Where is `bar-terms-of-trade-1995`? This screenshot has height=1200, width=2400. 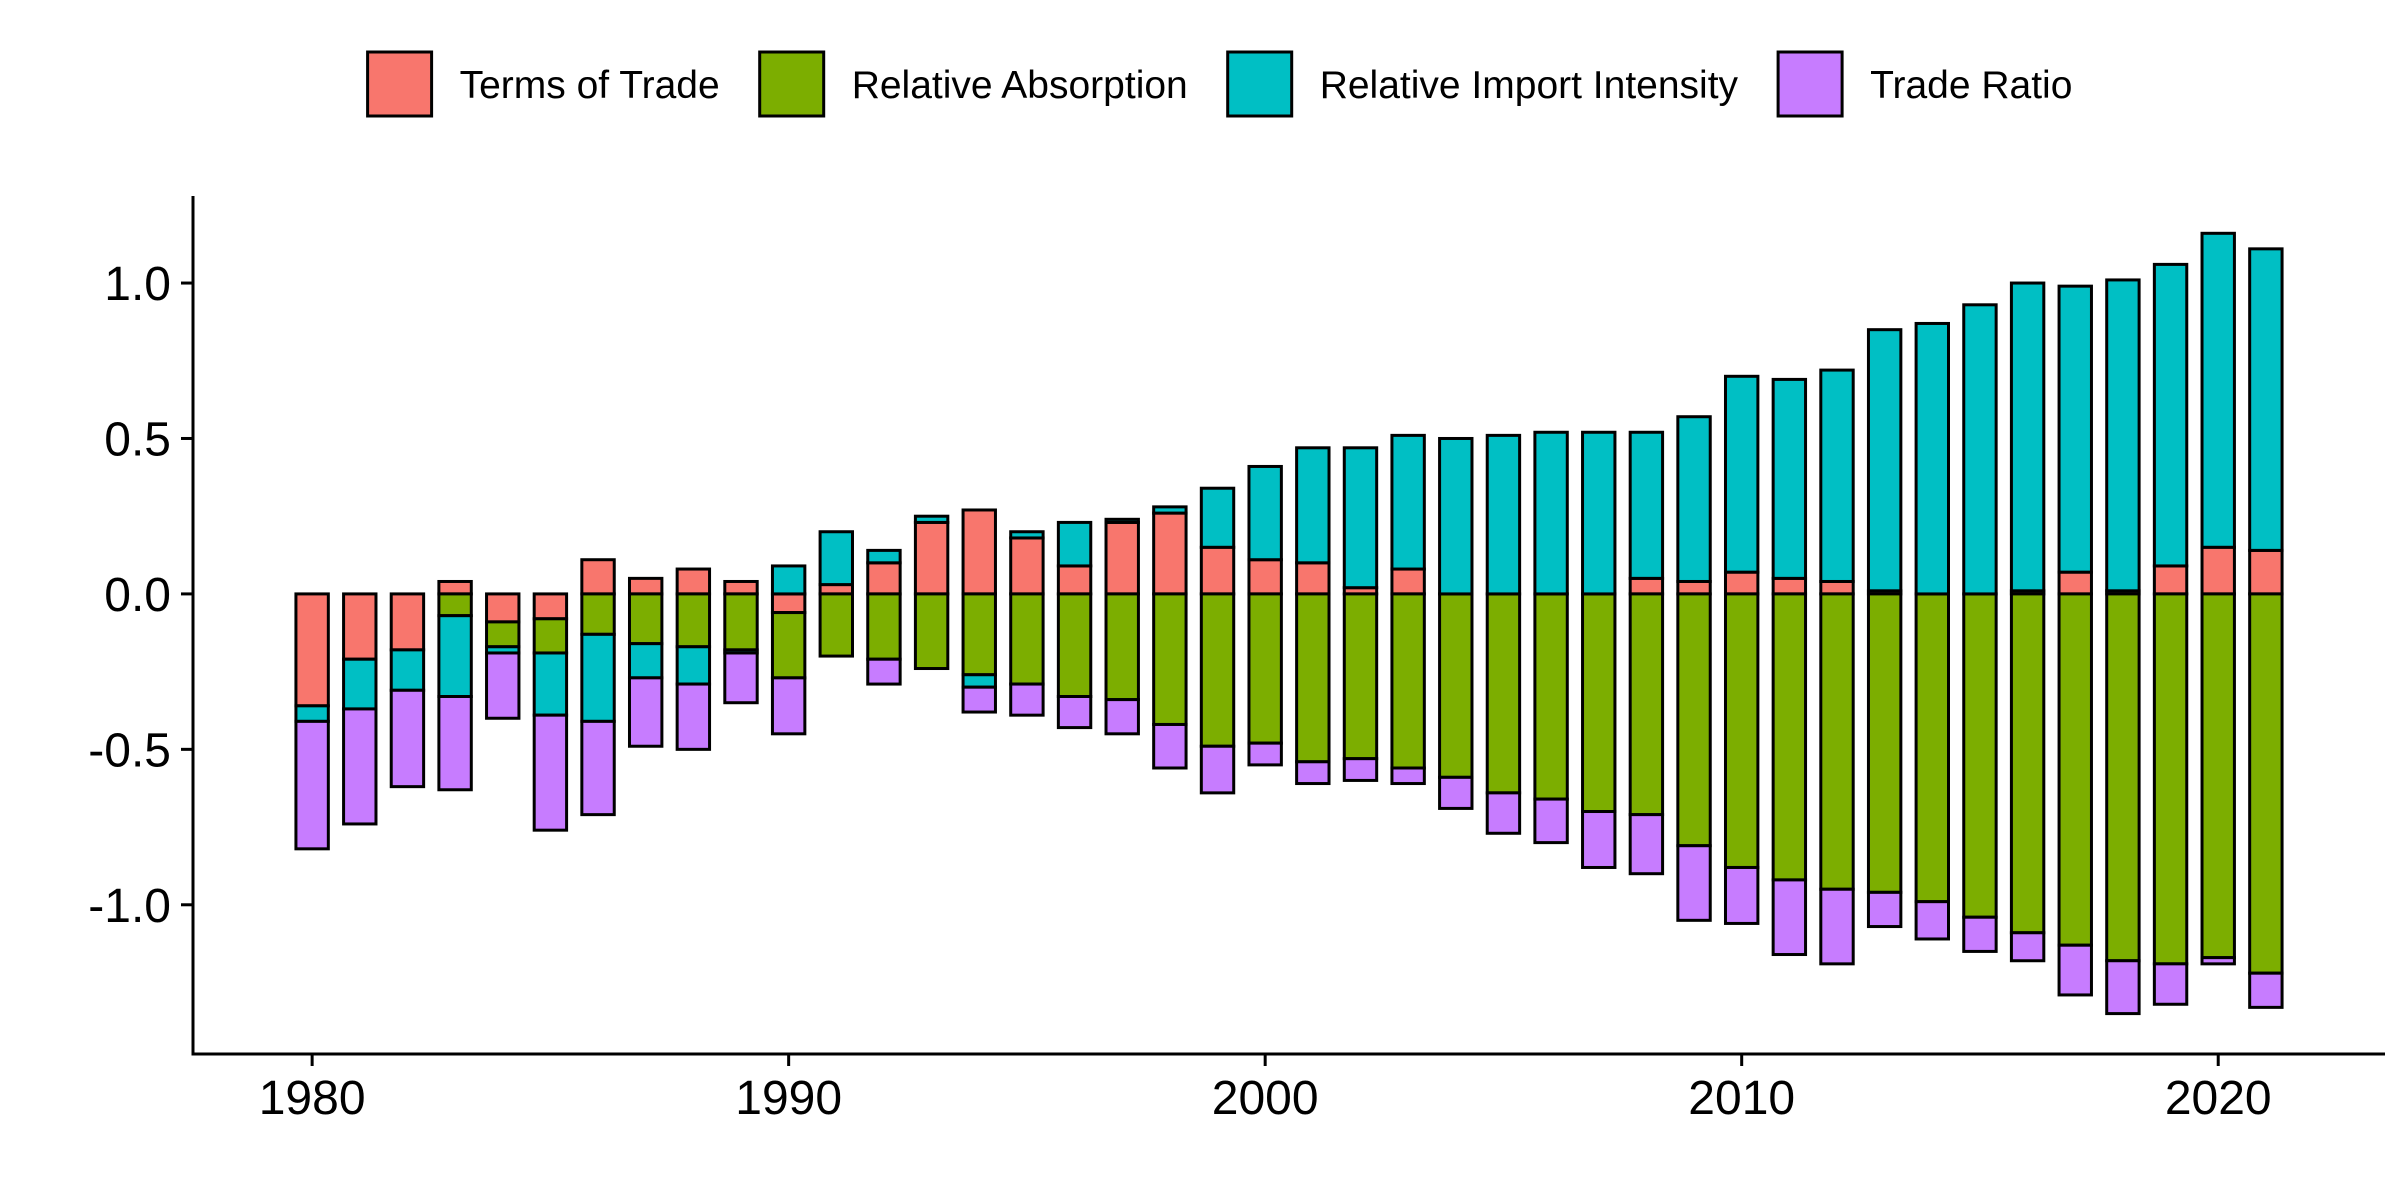
bar-terms-of-trade-1995 is located at coordinates (1027, 566).